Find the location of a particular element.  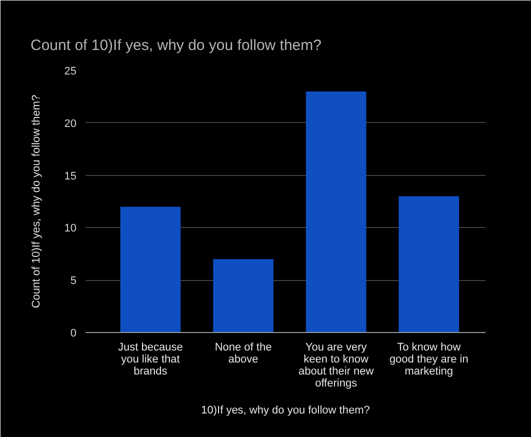

y-tick-label: 10 is located at coordinates (70, 228).